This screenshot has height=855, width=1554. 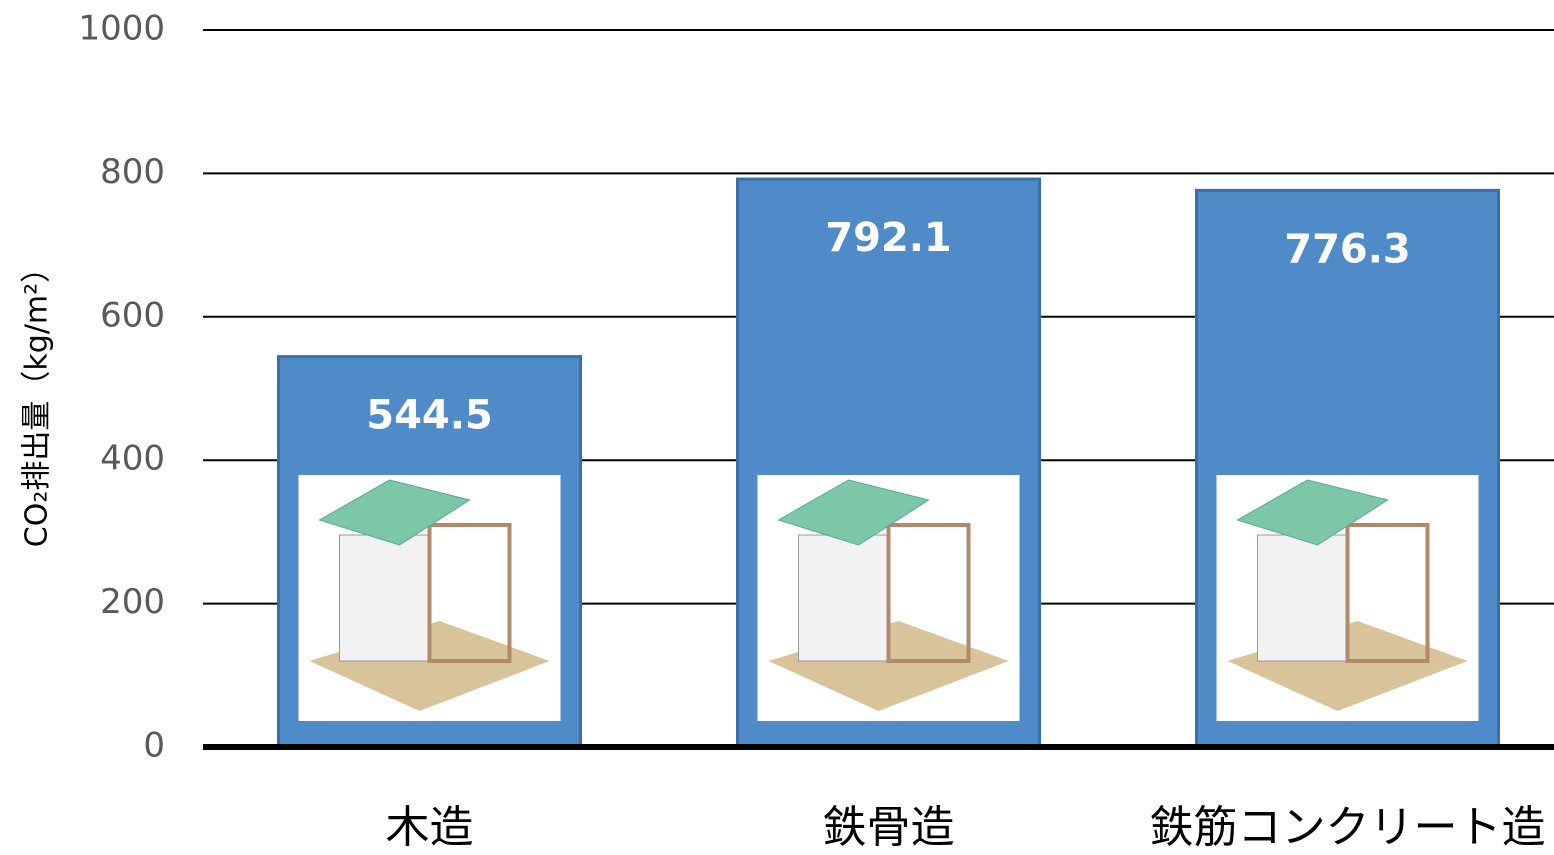 I want to click on y-tick-label: 800, so click(x=132, y=172).